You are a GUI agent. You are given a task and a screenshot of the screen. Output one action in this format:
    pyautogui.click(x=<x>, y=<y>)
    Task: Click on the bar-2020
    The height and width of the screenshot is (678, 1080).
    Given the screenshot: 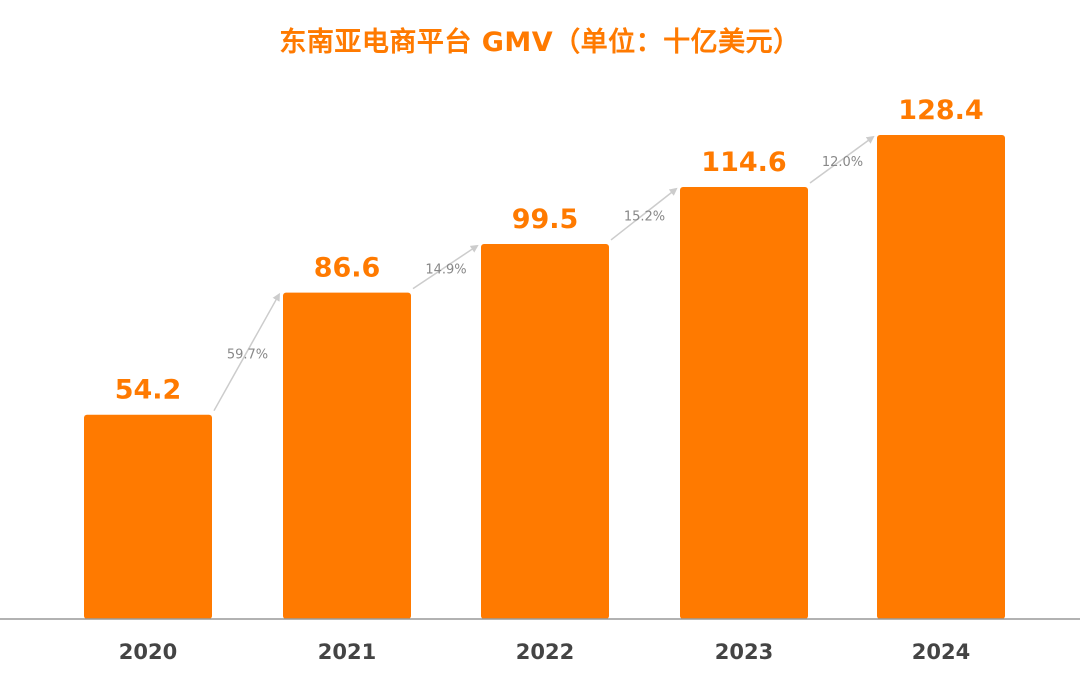 What is the action you would take?
    pyautogui.click(x=148, y=516)
    